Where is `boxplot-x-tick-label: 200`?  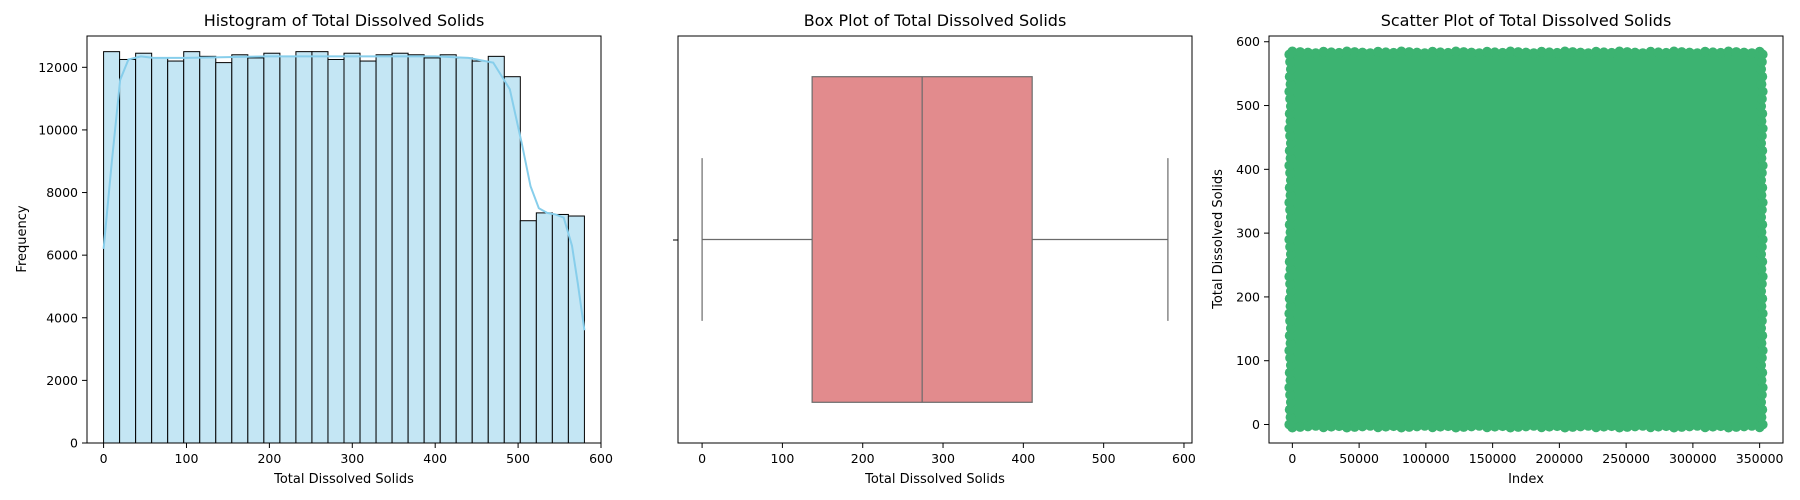 boxplot-x-tick-label: 200 is located at coordinates (863, 458).